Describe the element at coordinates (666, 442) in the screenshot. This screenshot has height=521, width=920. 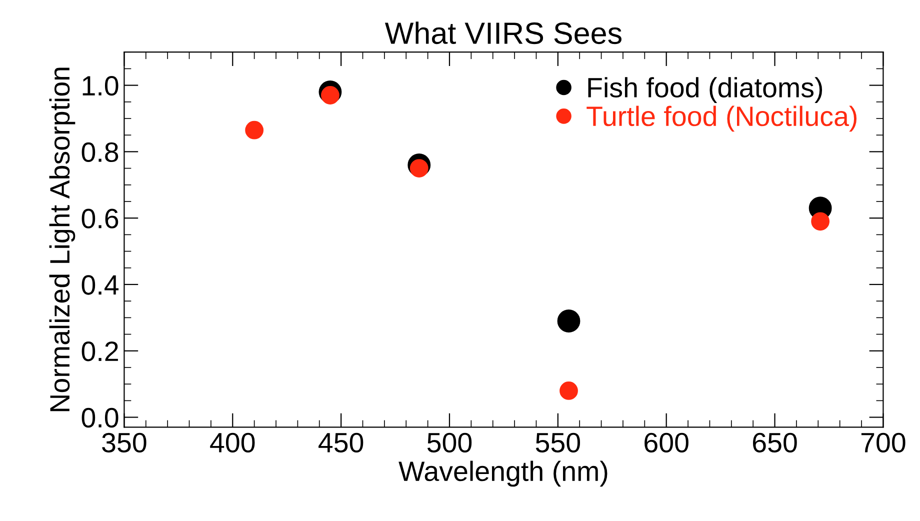
I see `x-tick-label: 600` at that location.